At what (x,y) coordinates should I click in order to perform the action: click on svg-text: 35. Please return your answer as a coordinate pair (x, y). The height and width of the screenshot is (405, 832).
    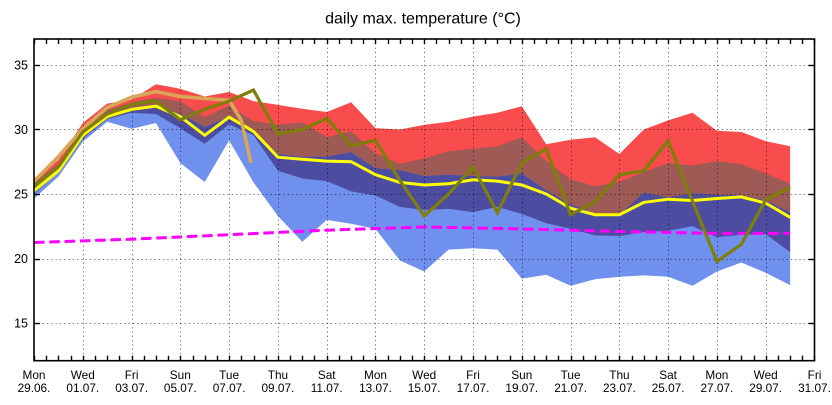
    Looking at the image, I should click on (21, 65).